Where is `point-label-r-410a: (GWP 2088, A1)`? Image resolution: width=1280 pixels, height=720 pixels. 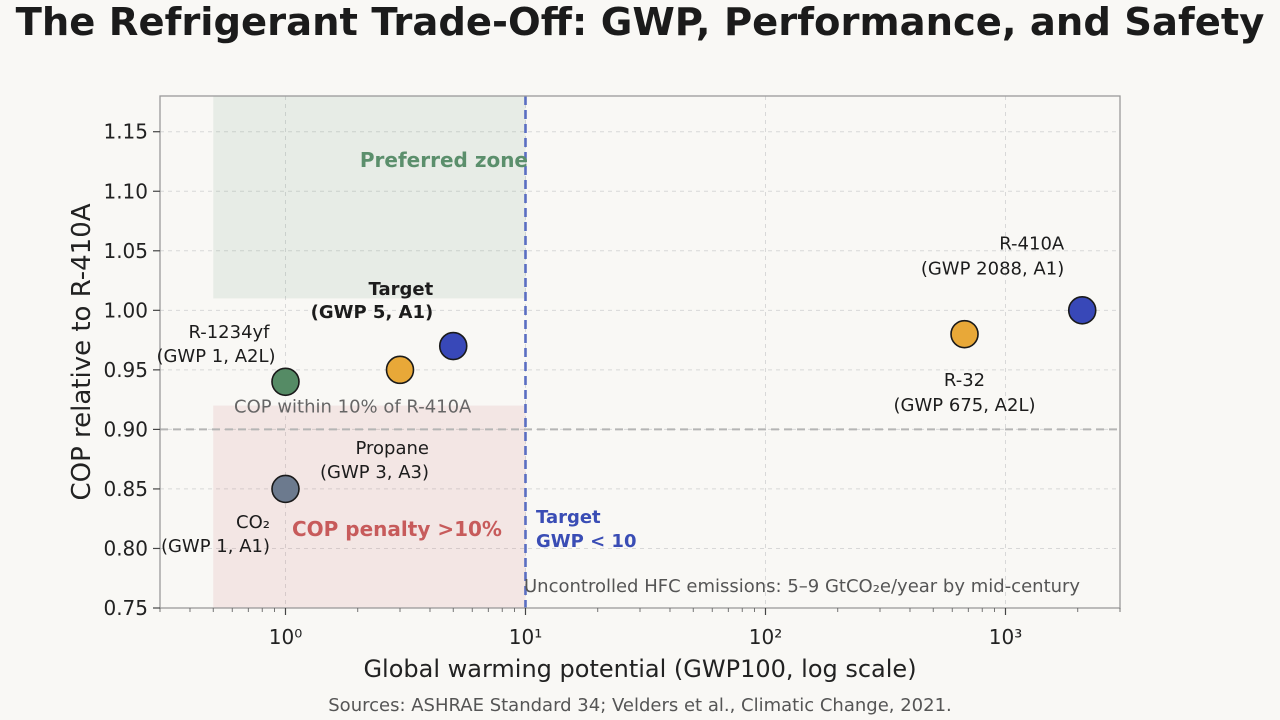 point-label-r-410a: (GWP 2088, A1) is located at coordinates (992, 268).